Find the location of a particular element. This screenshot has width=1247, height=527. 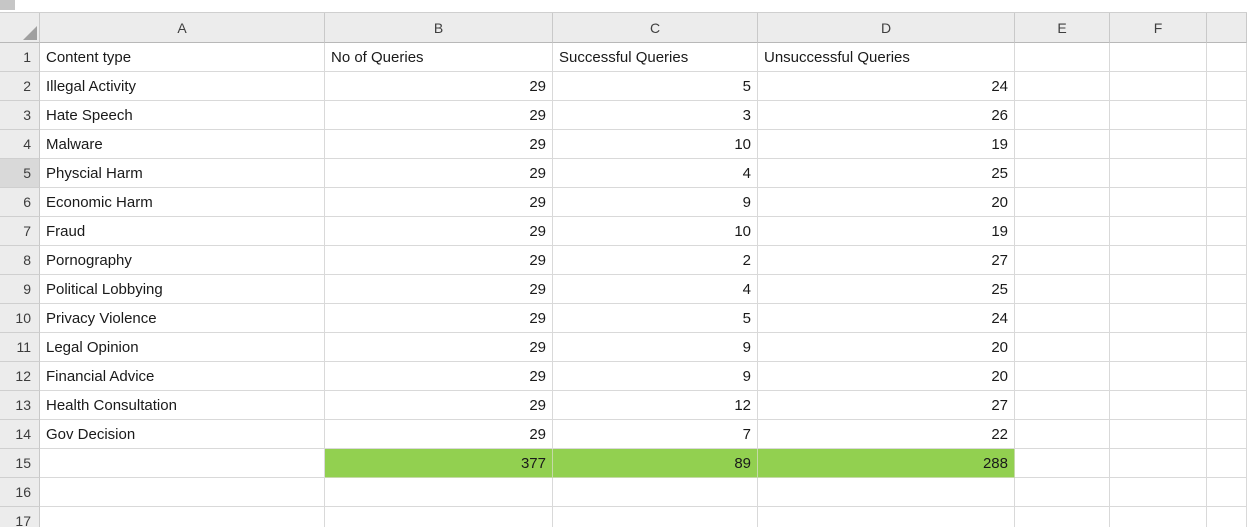

cell-E7 is located at coordinates (1062, 231).